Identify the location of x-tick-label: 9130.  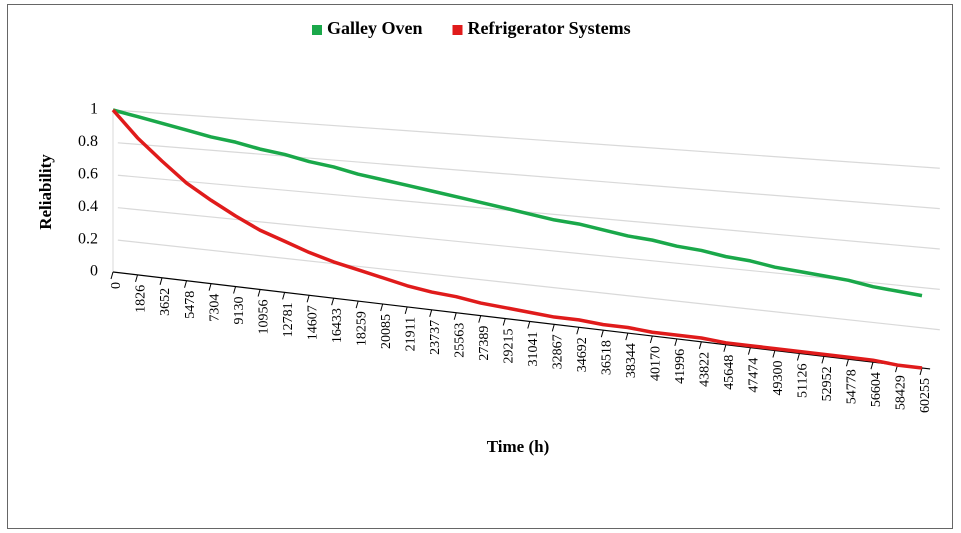
(239, 311).